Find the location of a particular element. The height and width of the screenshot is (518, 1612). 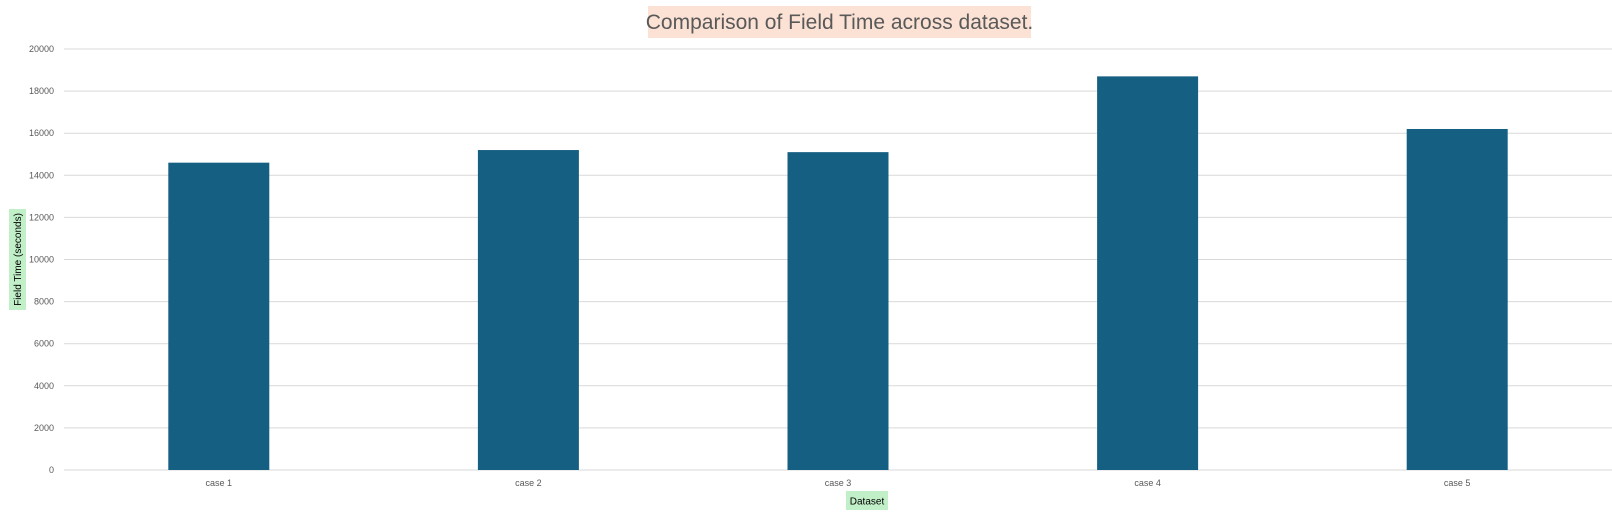

y-tick-label: 20000 is located at coordinates (41, 49).